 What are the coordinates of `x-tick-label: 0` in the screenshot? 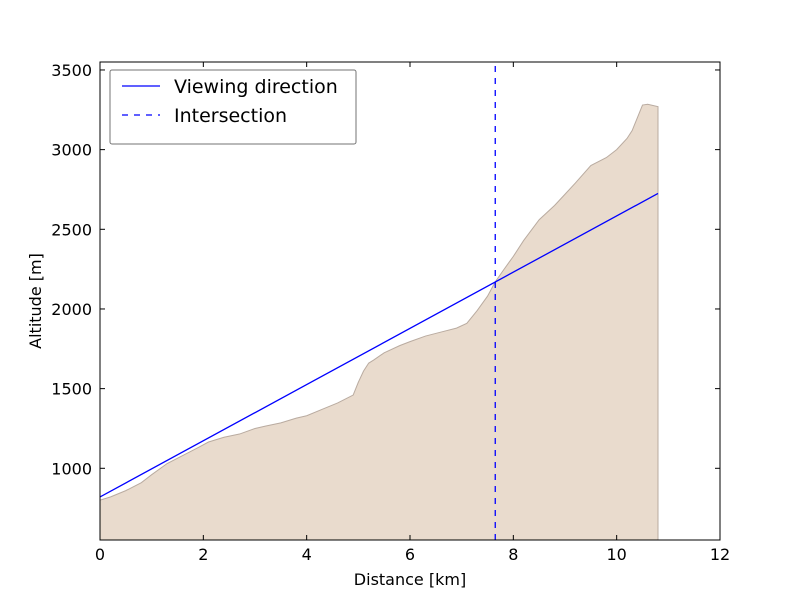 It's located at (100, 554).